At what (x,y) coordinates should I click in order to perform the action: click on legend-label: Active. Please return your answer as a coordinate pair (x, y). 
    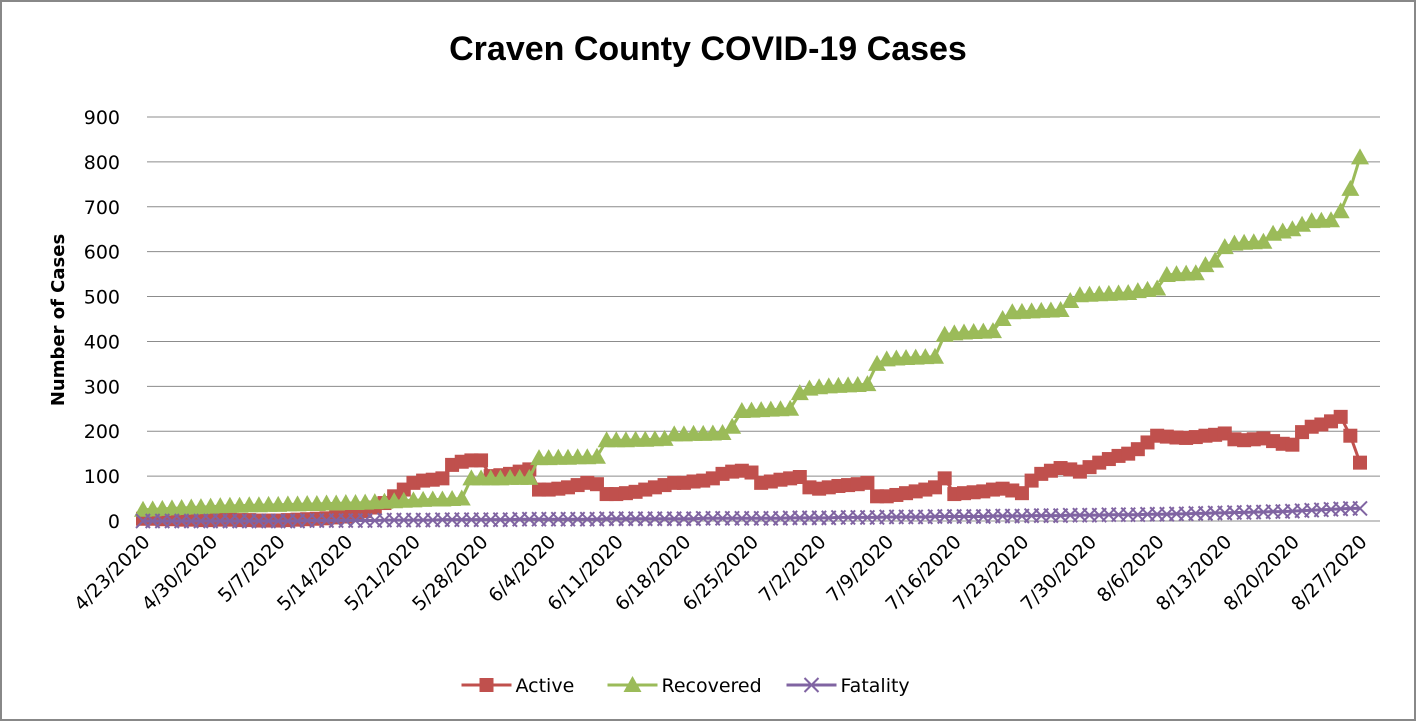
    Looking at the image, I should click on (545, 686).